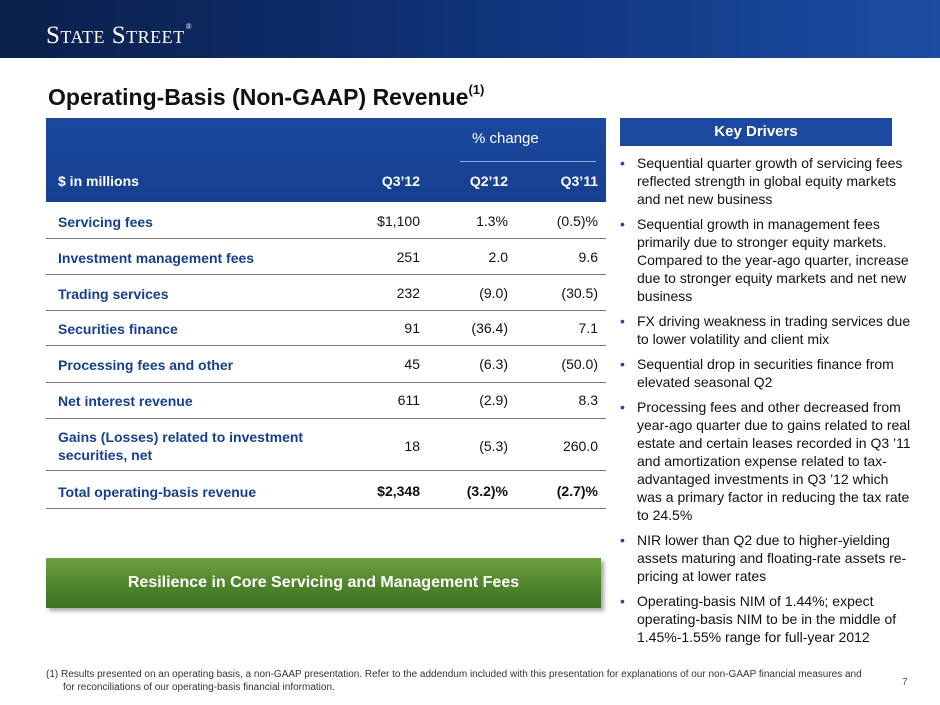 The height and width of the screenshot is (705, 940). Describe the element at coordinates (408, 400) in the screenshot. I see `row-value-q3-12: 611` at that location.